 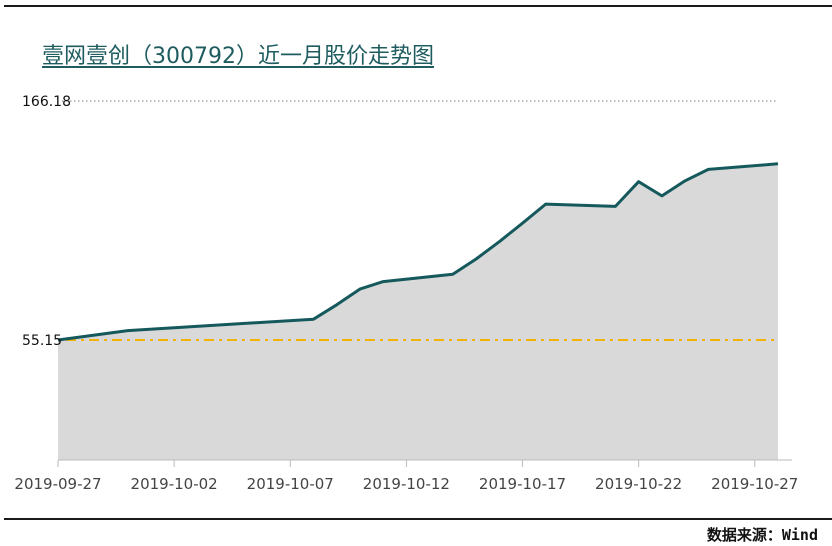 What do you see at coordinates (418, 519) in the screenshot?
I see `bottom-rule` at bounding box center [418, 519].